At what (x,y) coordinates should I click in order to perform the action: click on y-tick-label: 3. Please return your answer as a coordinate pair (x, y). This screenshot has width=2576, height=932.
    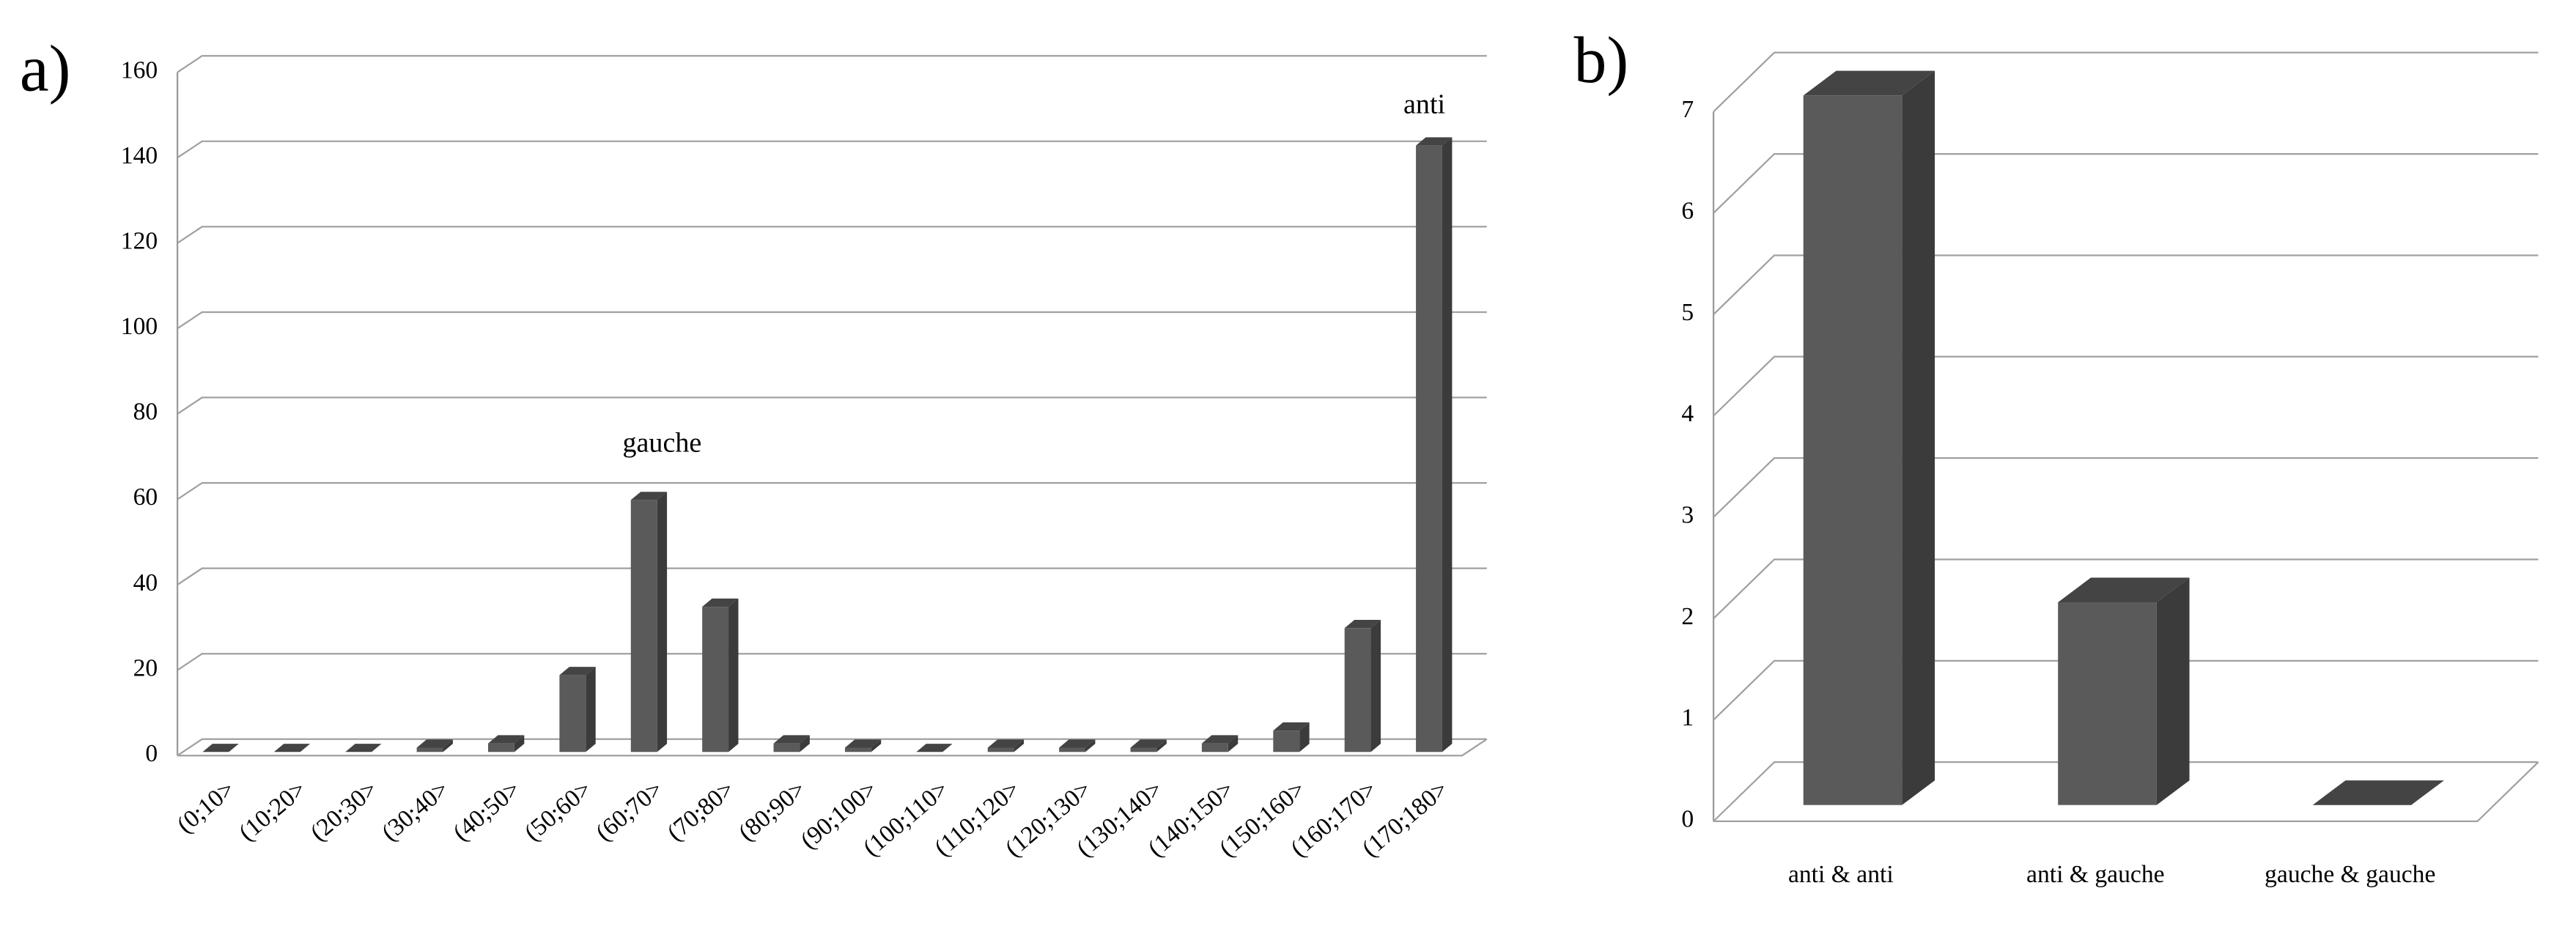
    Looking at the image, I should click on (1687, 515).